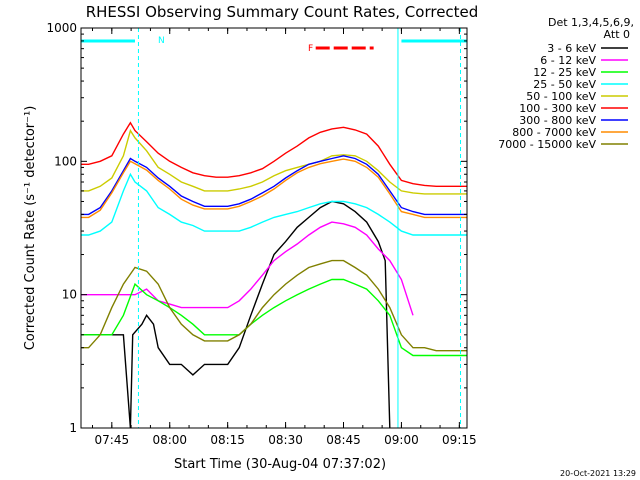  Describe the element at coordinates (547, 144) in the screenshot. I see `legend-label: 7000 - 15000 keV` at that location.